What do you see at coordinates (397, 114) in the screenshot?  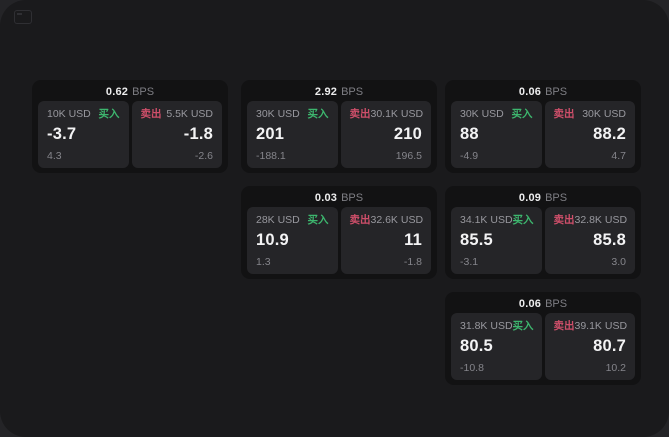 I see `sell-amount: 30.1K USD` at bounding box center [397, 114].